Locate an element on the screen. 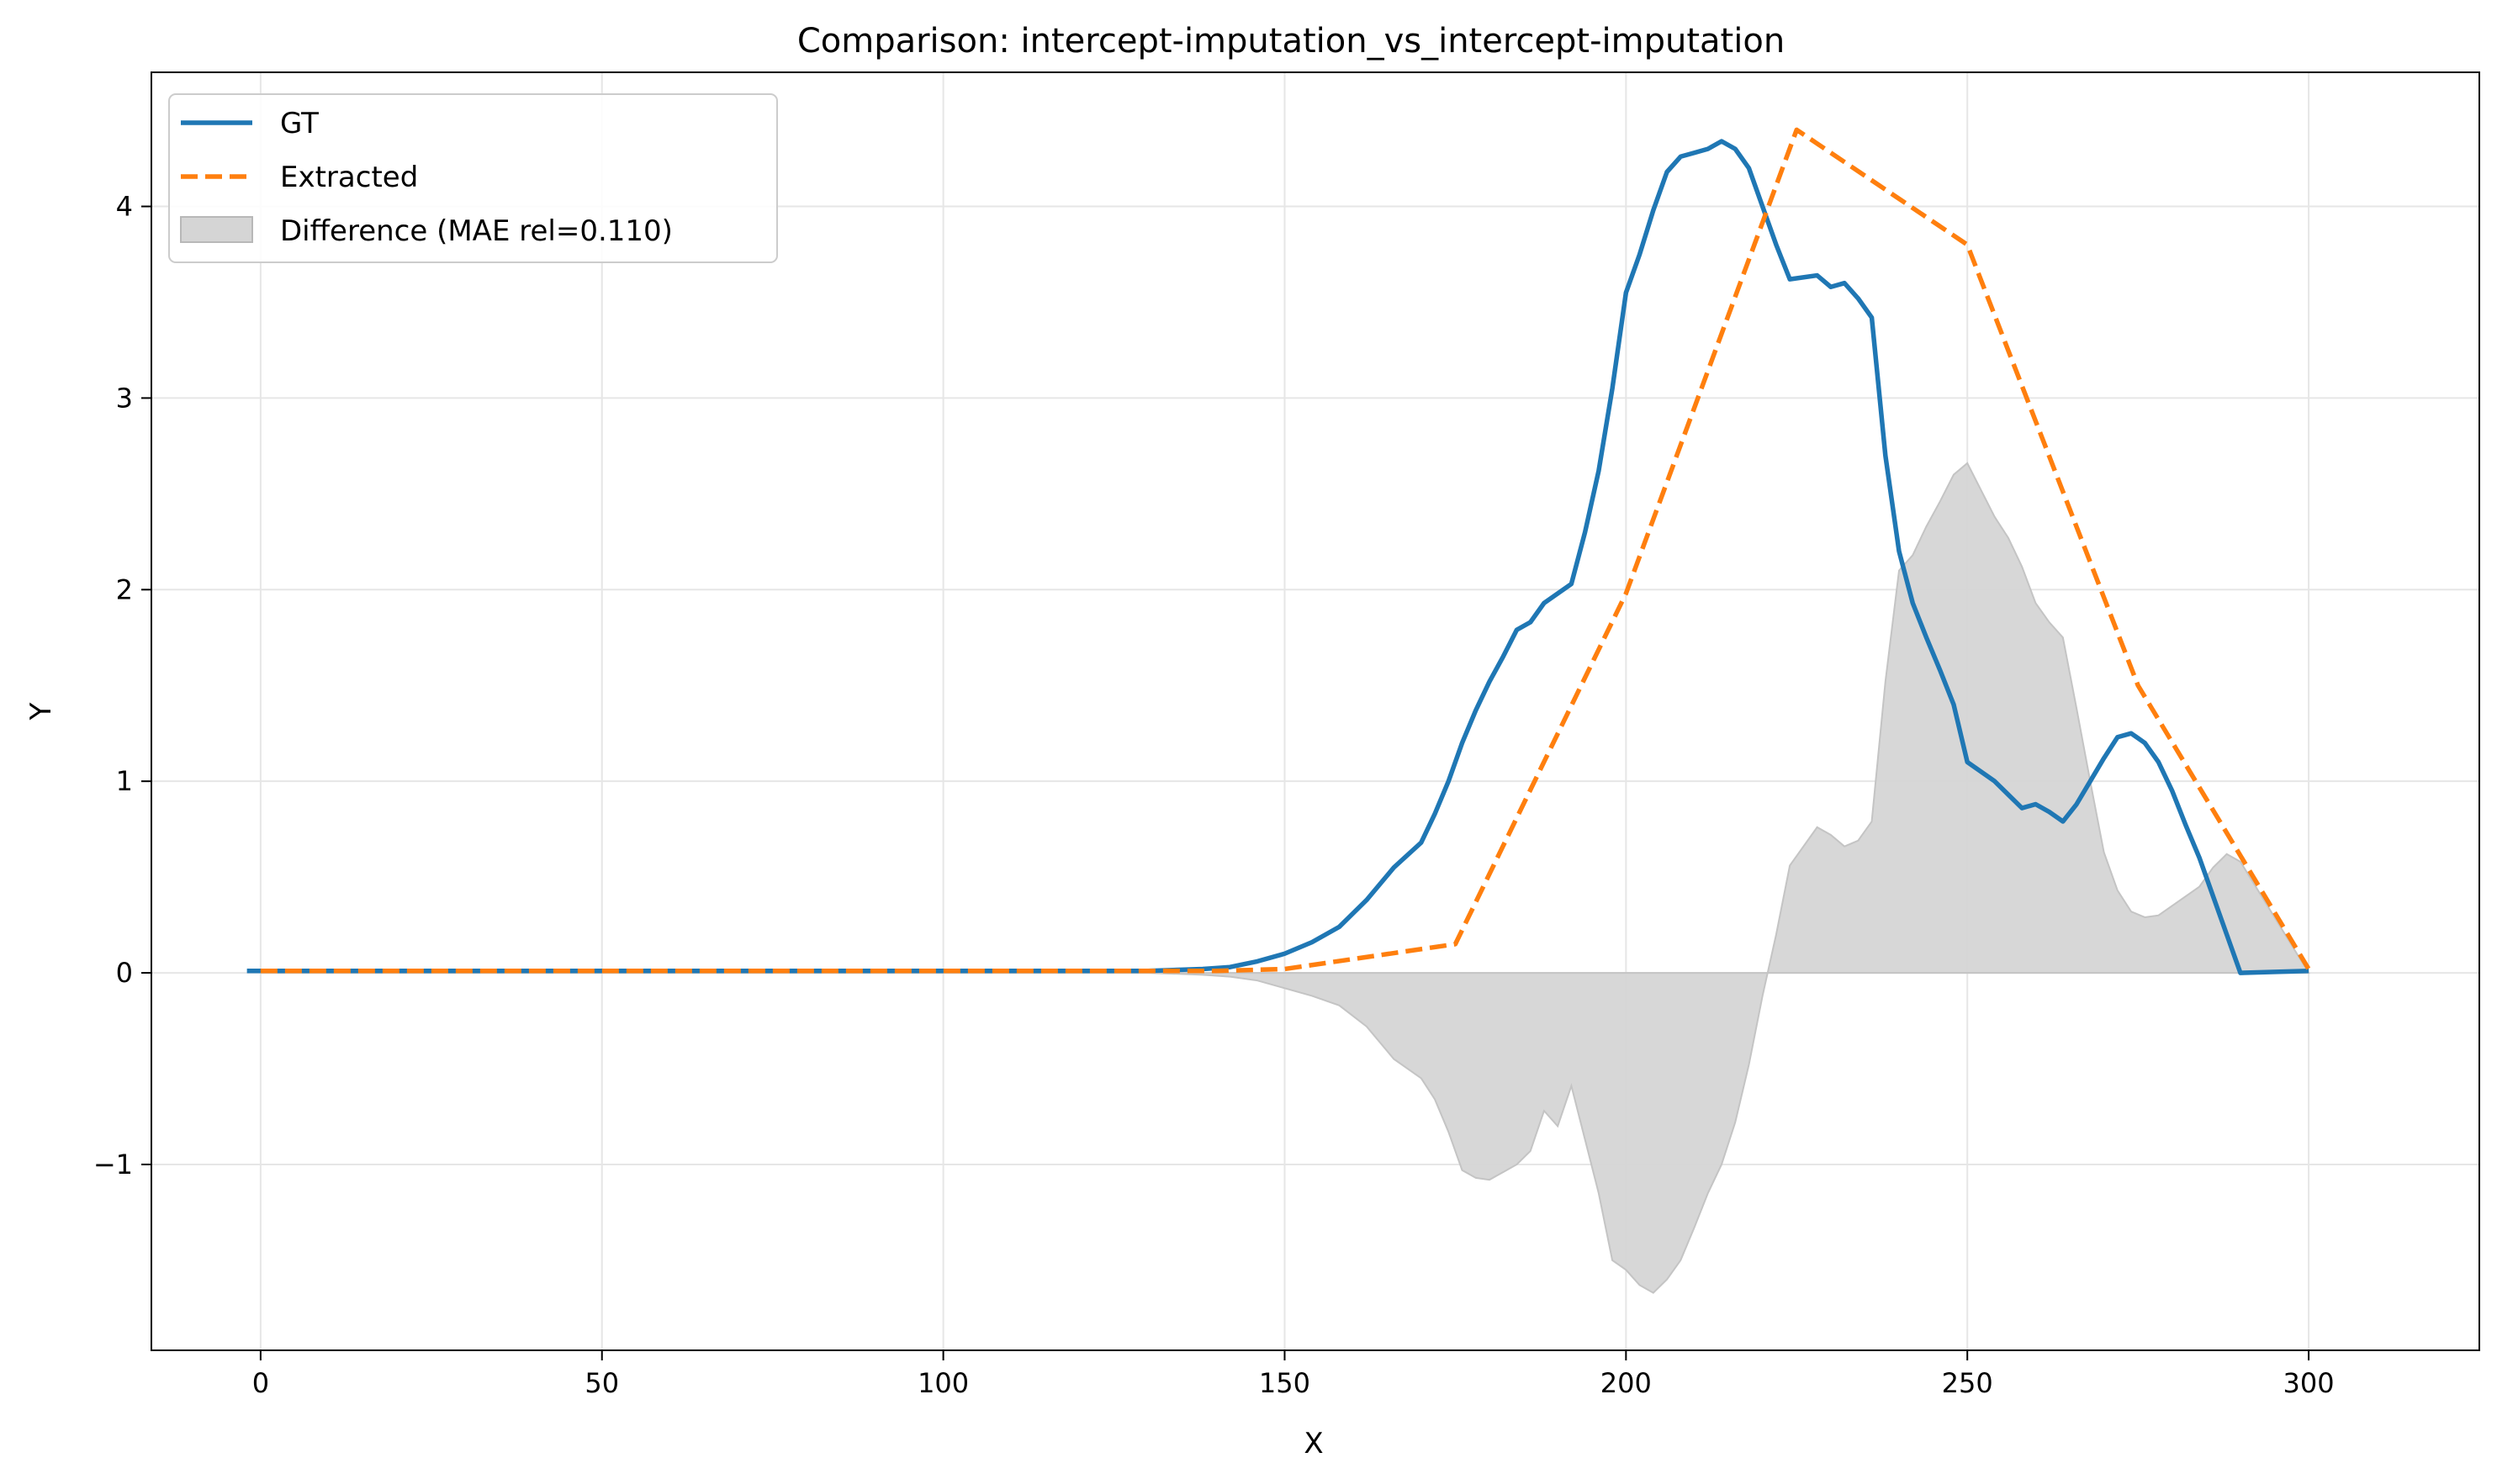  legend: GT Extracted Difference (MAE rel=0.110) is located at coordinates (473, 178).